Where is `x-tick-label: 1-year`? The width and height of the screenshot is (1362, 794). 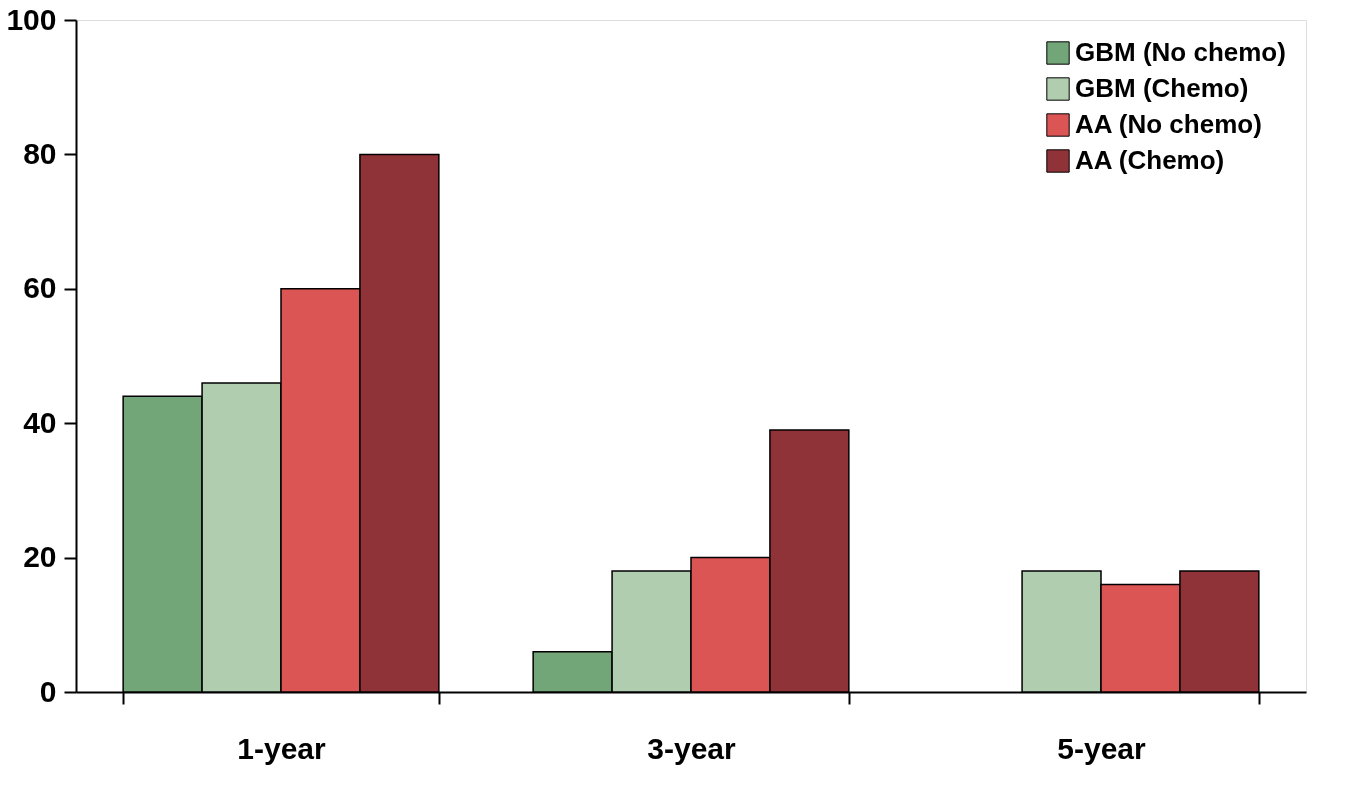 x-tick-label: 1-year is located at coordinates (282, 748).